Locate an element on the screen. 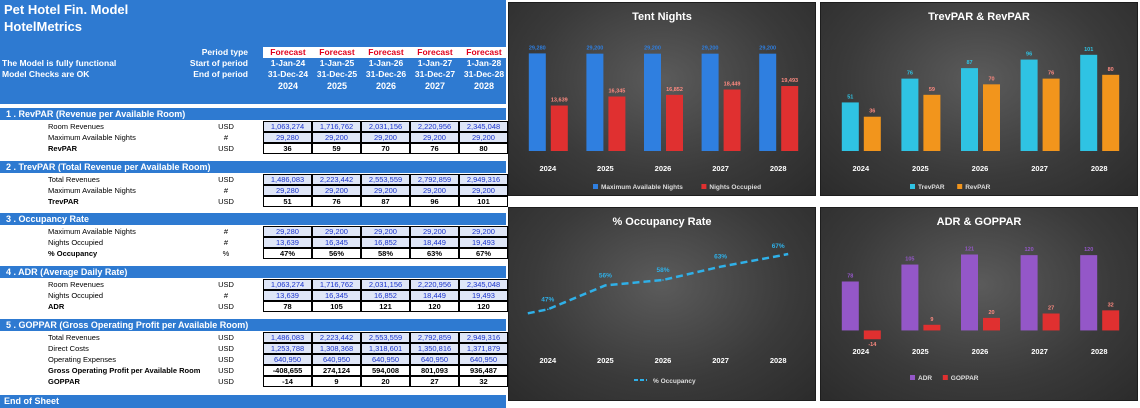 This screenshot has height=408, width=1140. table-cell: 1,371,879 is located at coordinates (483, 348).